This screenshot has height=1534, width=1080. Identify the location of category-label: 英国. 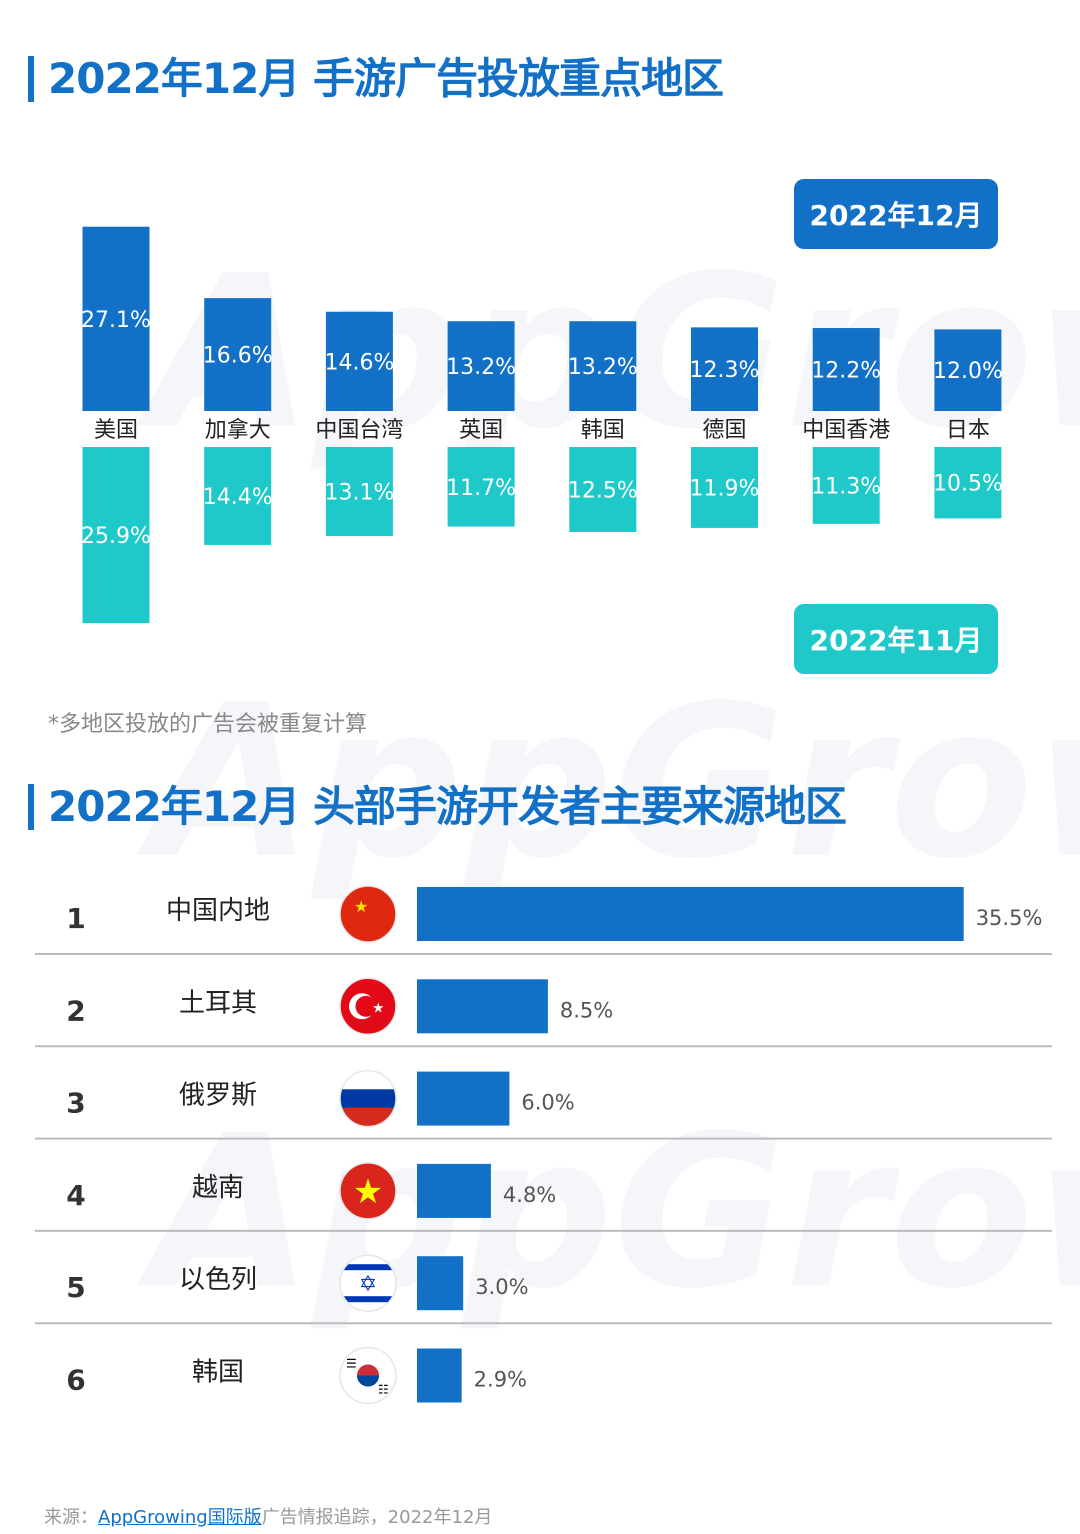
(481, 430).